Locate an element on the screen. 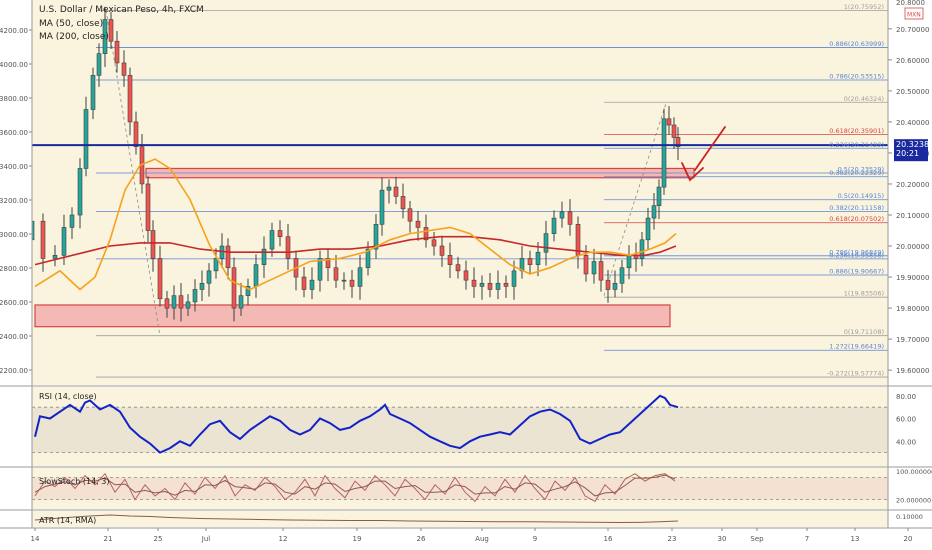 The width and height of the screenshot is (932, 550). atr-line is located at coordinates (356, 519).